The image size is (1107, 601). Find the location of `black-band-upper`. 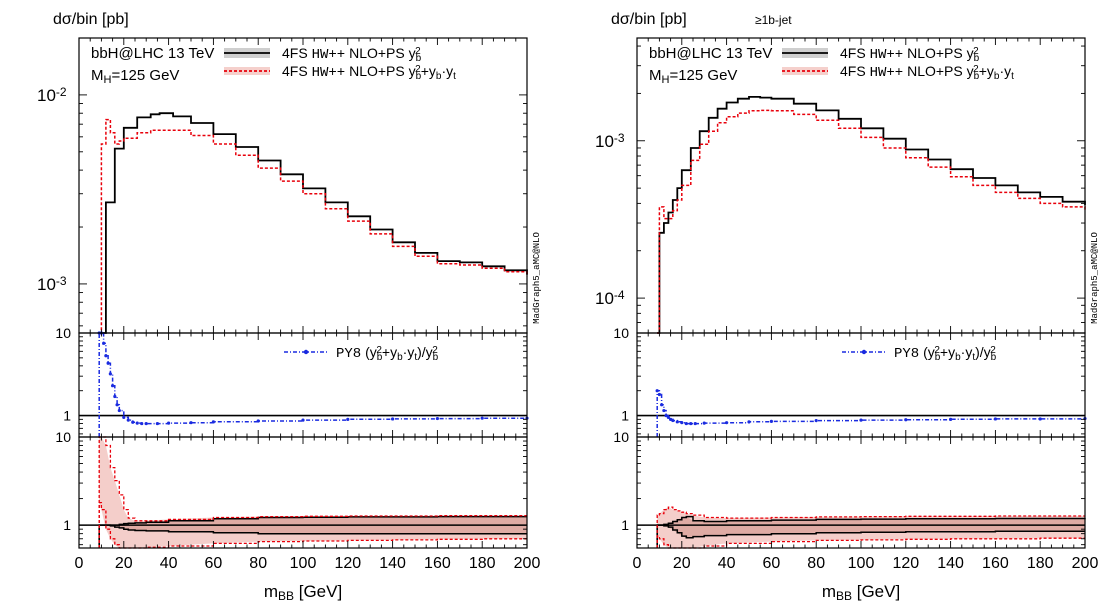

black-band-upper is located at coordinates (871, 531).